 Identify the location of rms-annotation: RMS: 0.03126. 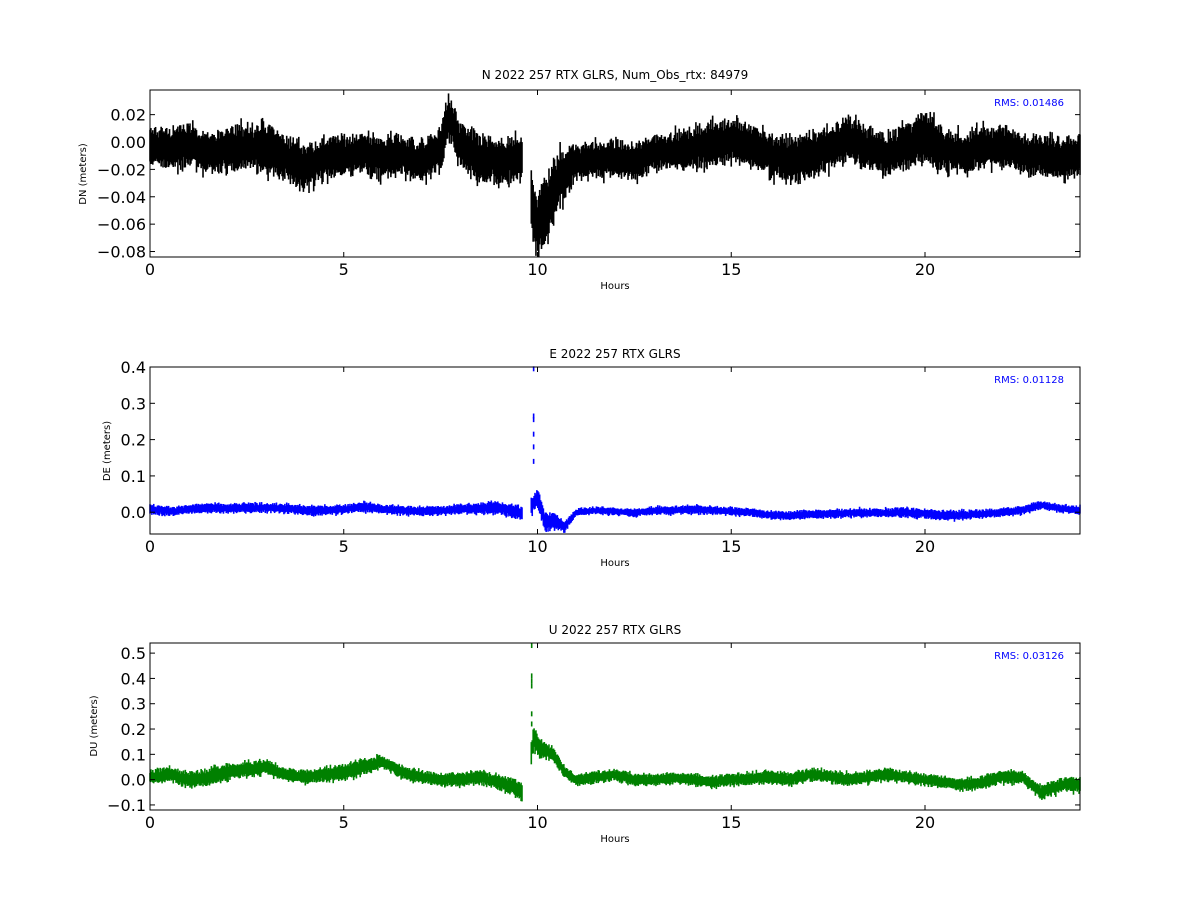
(1029, 656).